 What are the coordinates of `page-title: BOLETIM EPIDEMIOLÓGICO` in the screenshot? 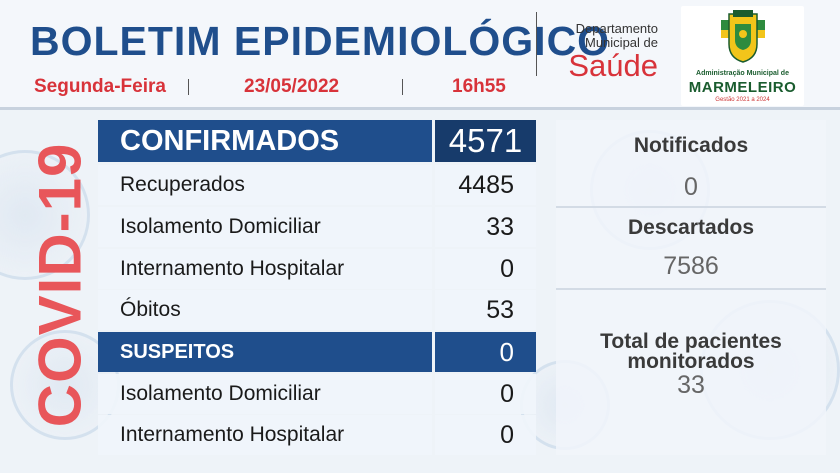 It's located at (320, 41).